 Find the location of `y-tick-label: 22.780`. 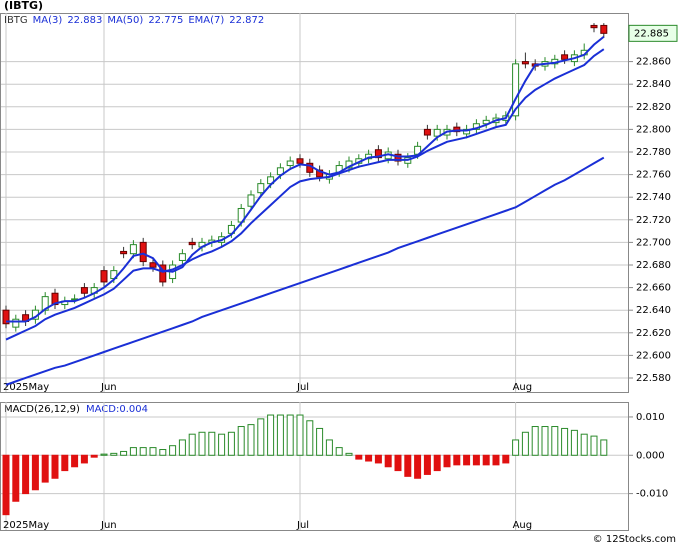

y-tick-label: 22.780 is located at coordinates (653, 152).